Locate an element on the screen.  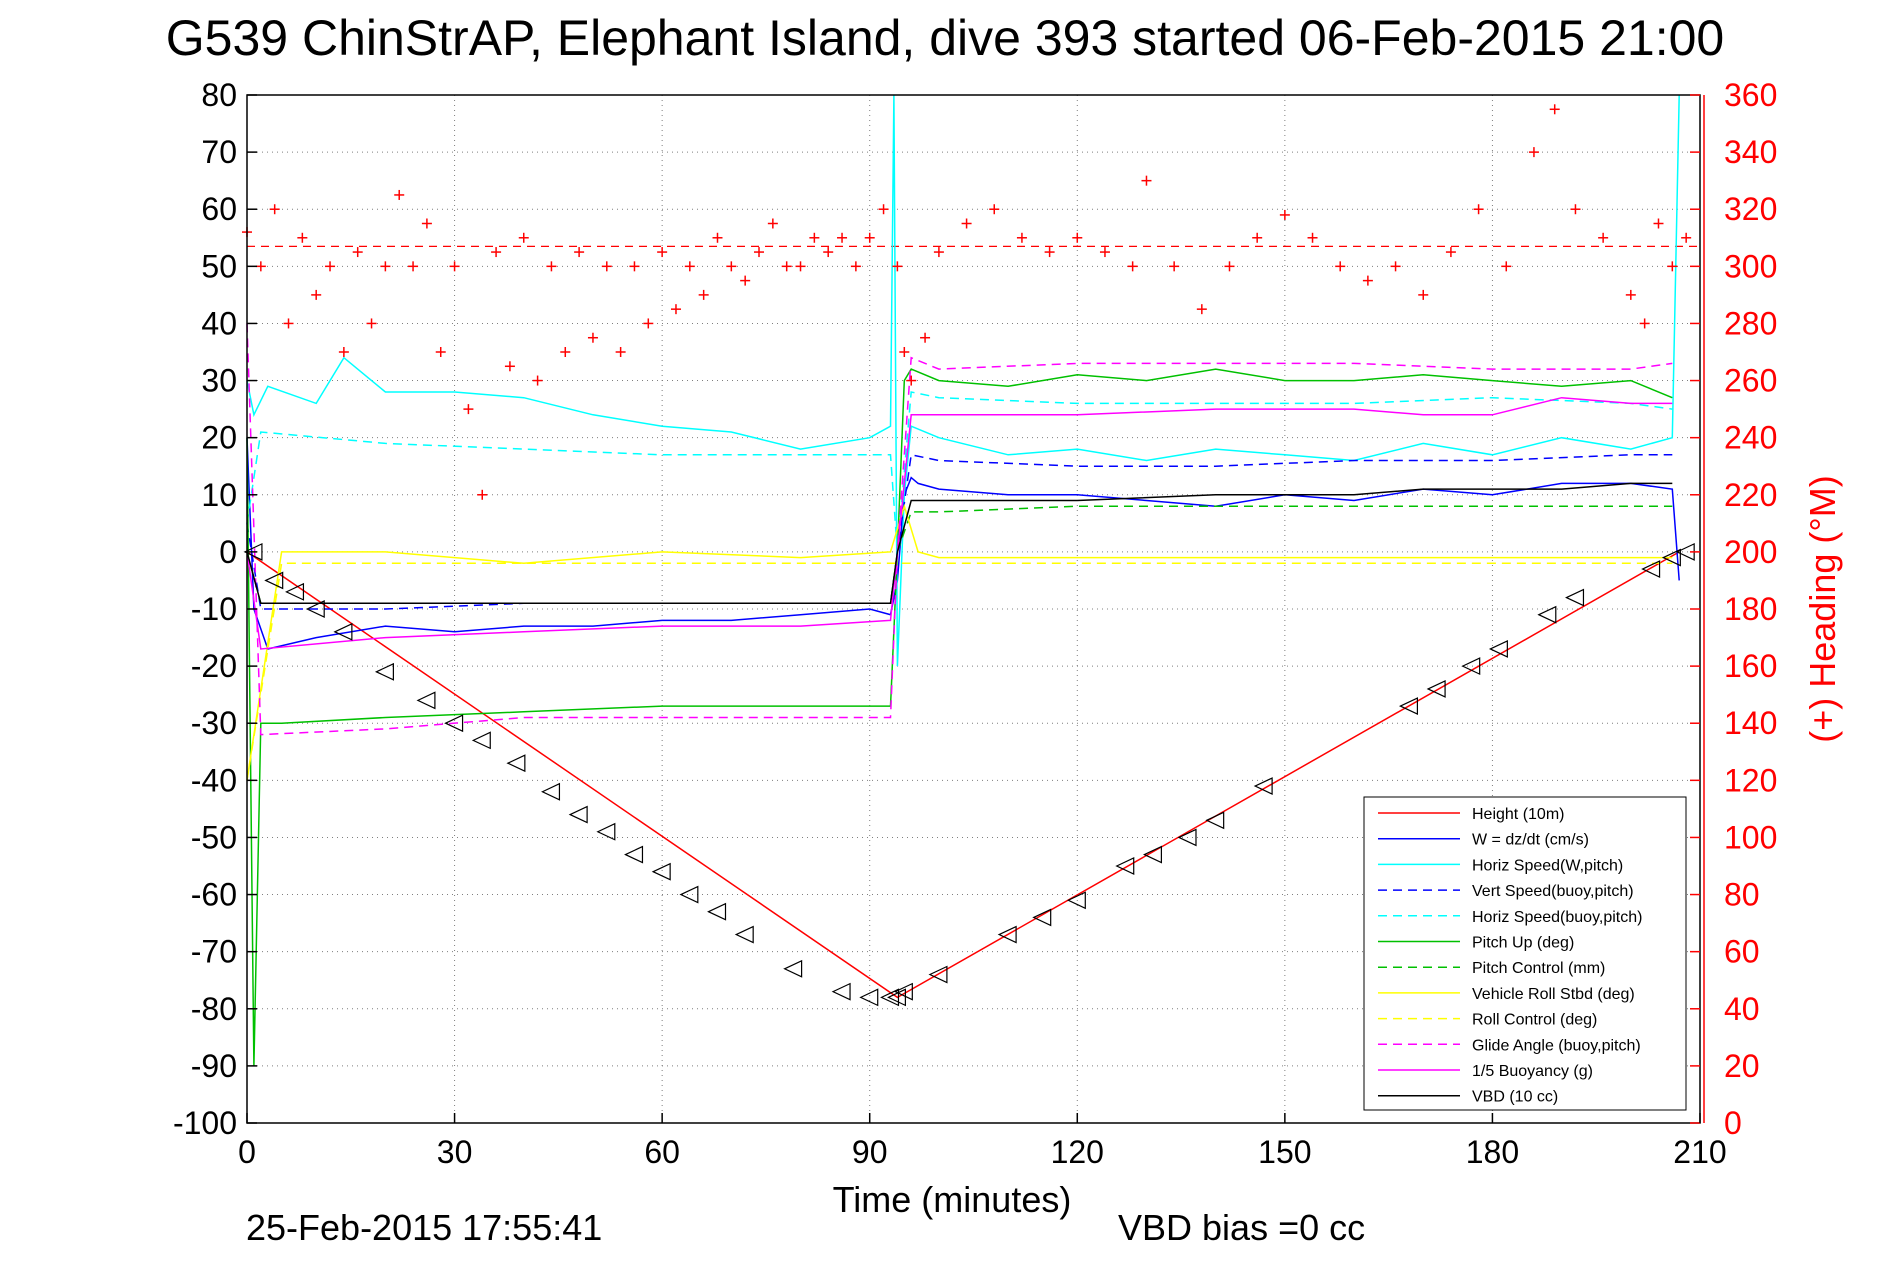
legend-entry-label: Horiz Speed(W,pitch) is located at coordinates (1547, 865).